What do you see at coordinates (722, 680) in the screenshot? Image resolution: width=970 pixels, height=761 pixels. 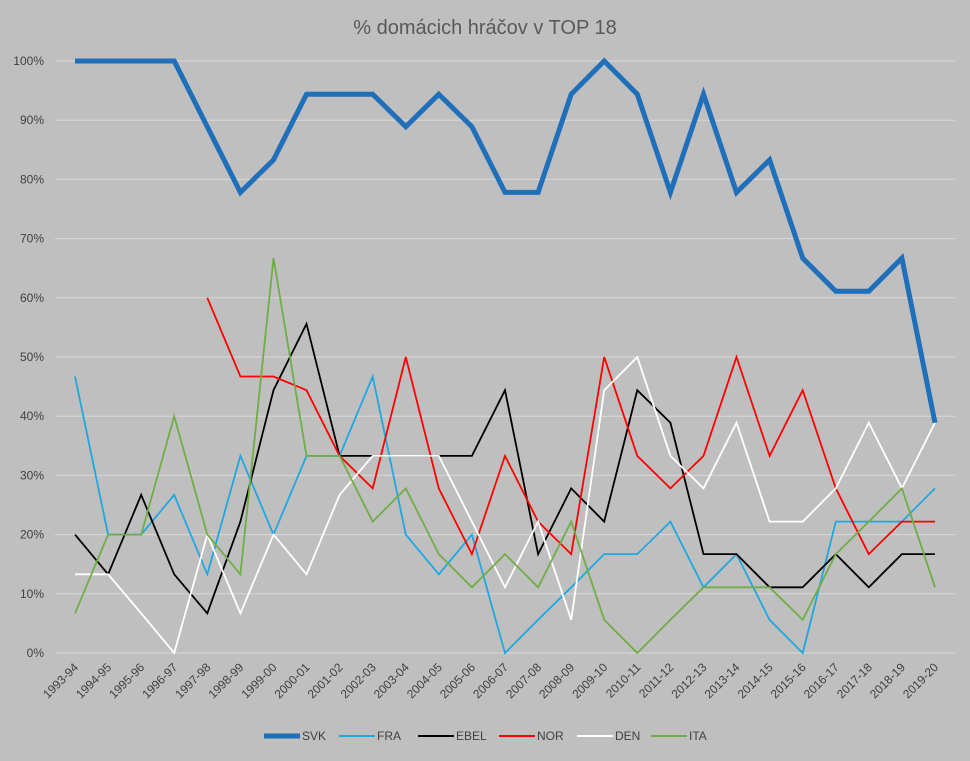 I see `x-tick-label: 2013-14` at bounding box center [722, 680].